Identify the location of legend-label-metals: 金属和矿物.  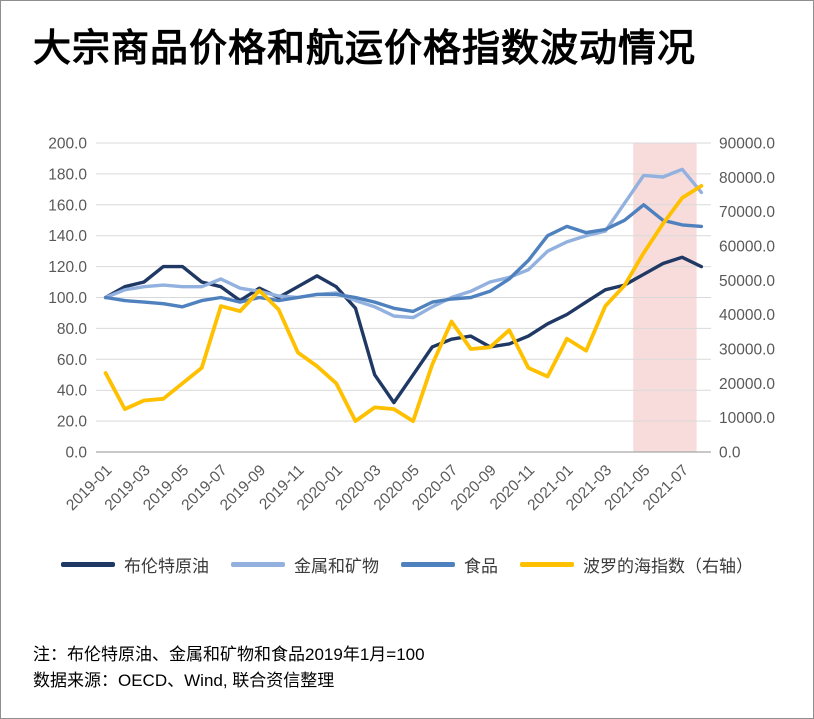
(336, 566).